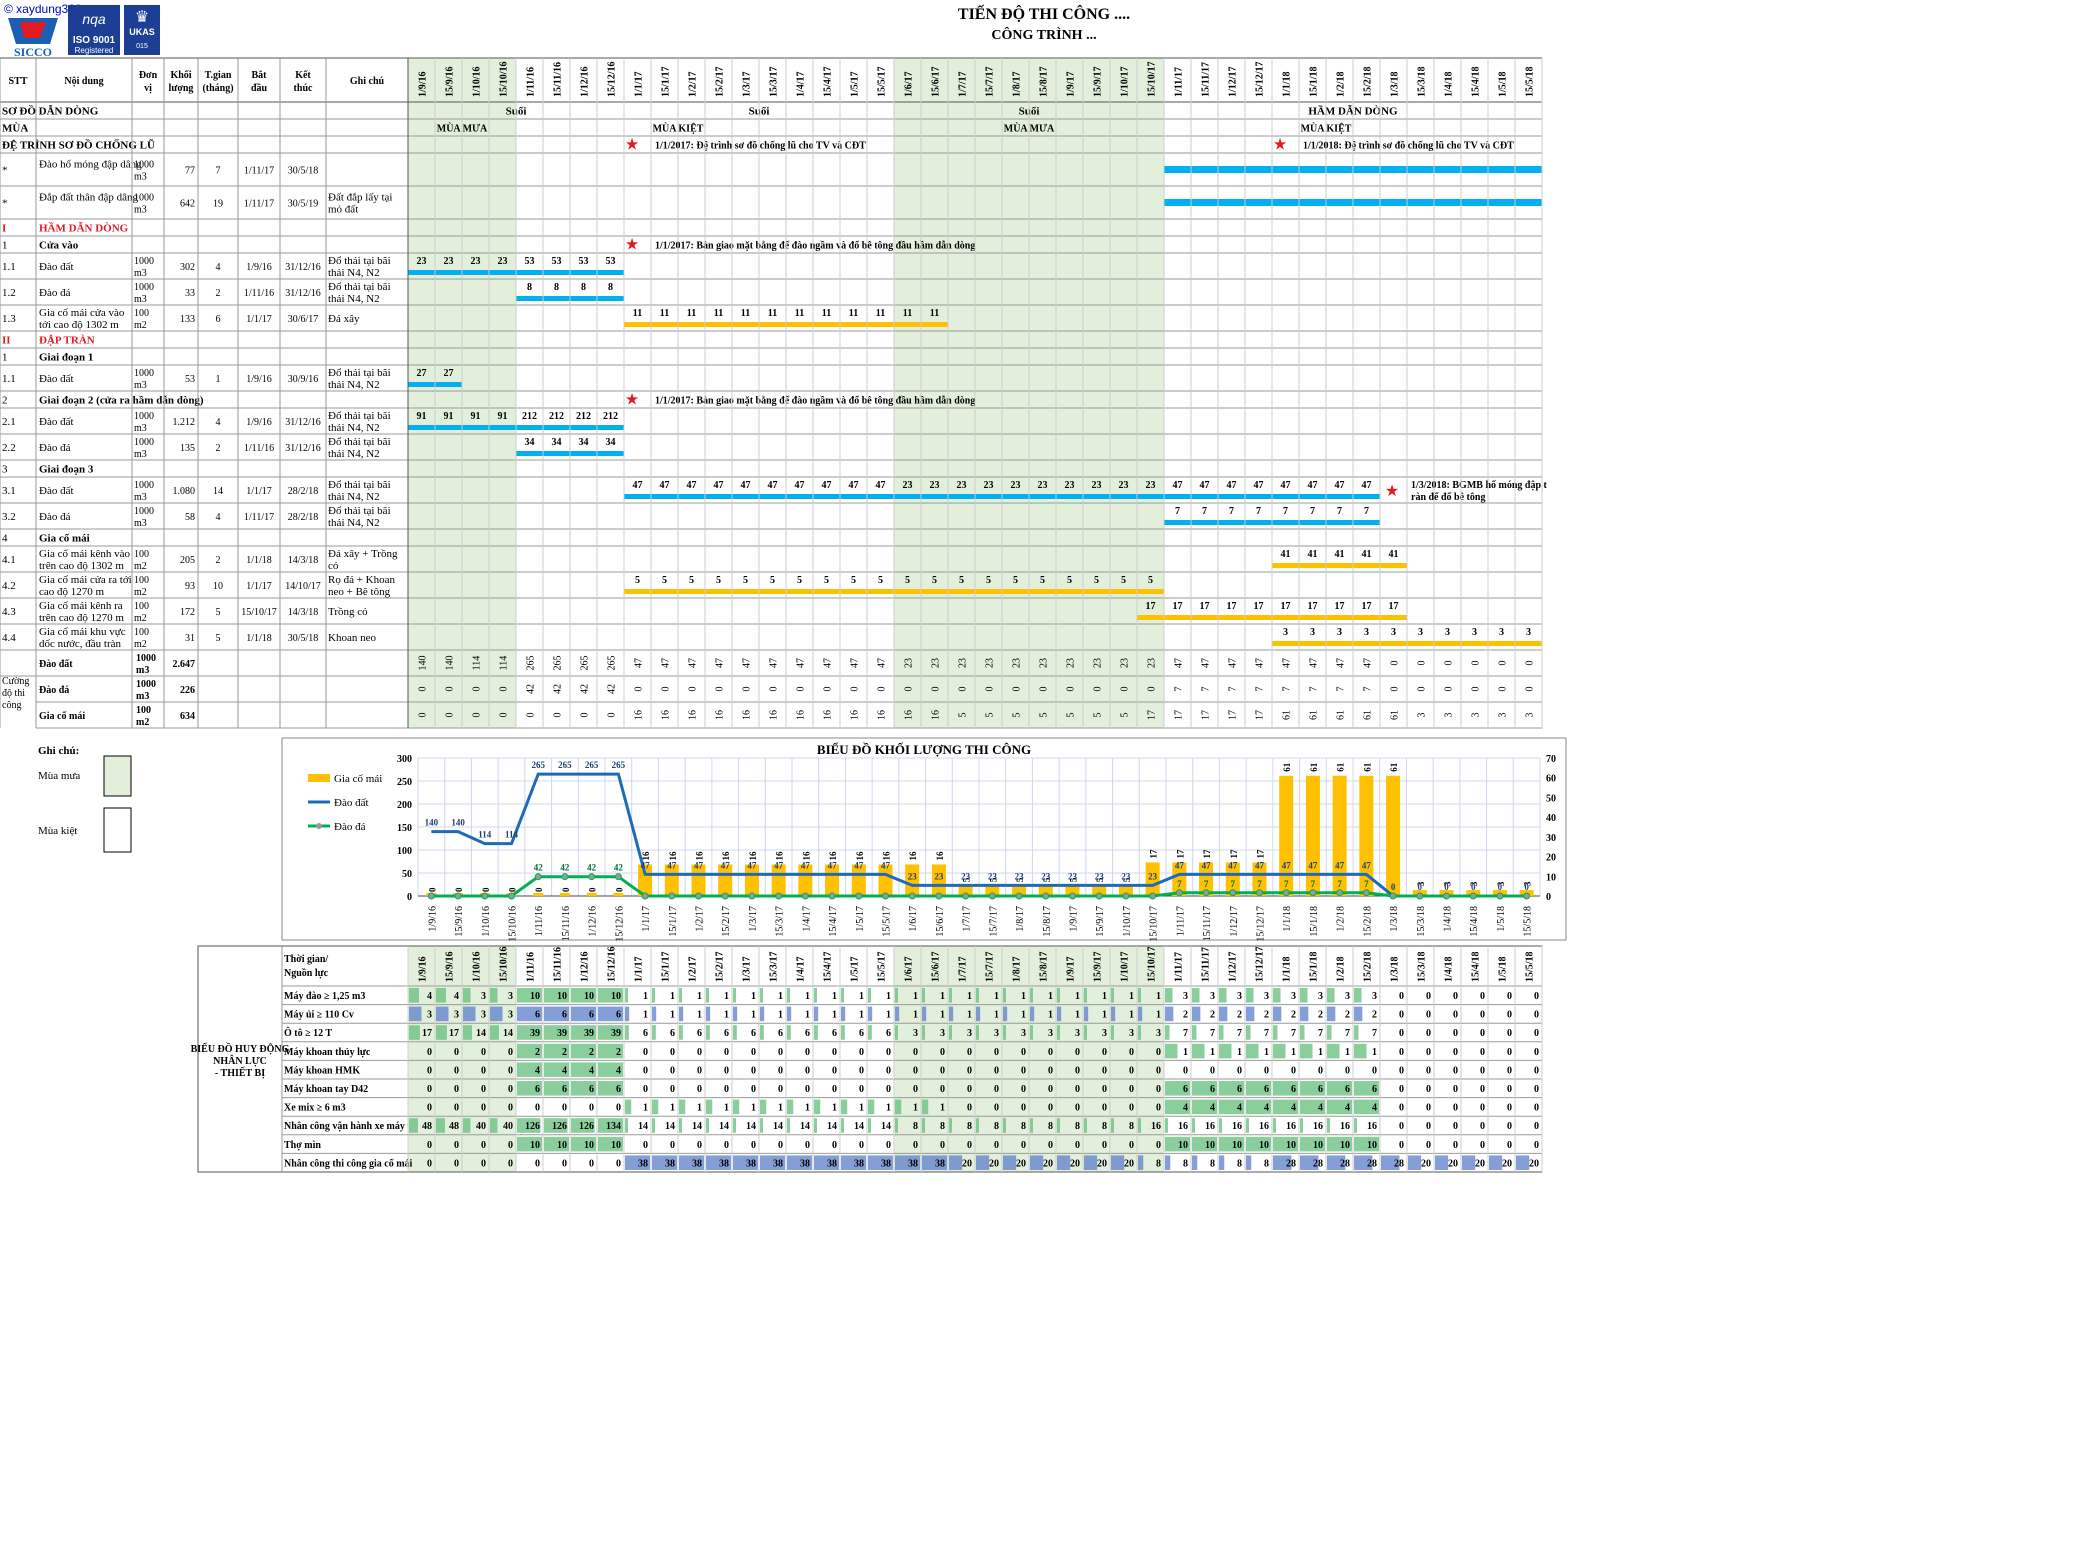 This screenshot has height=1568, width=2088. Describe the element at coordinates (218, 204) in the screenshot. I see `task-duration: 19` at that location.